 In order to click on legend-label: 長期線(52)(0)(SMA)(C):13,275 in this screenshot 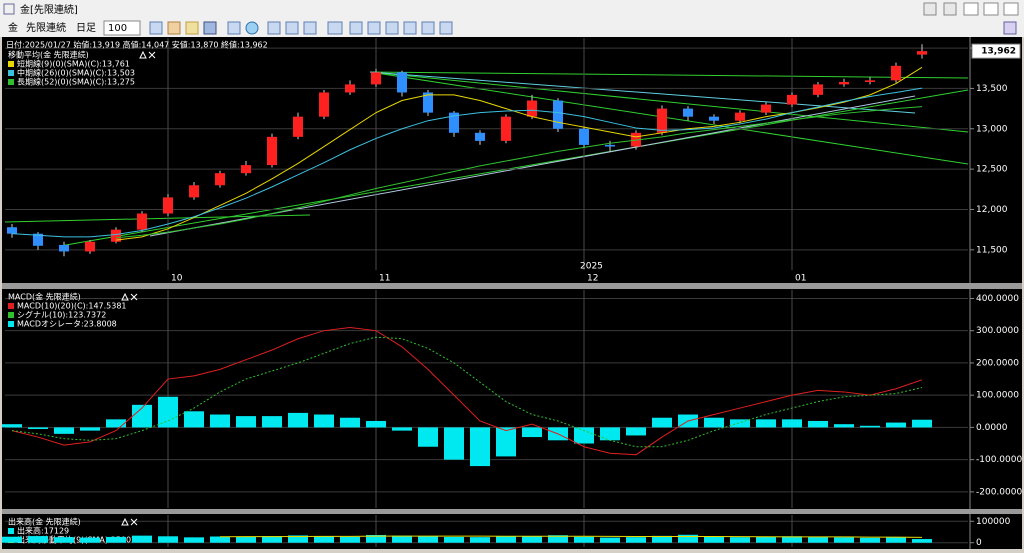, I will do `click(76, 82)`.